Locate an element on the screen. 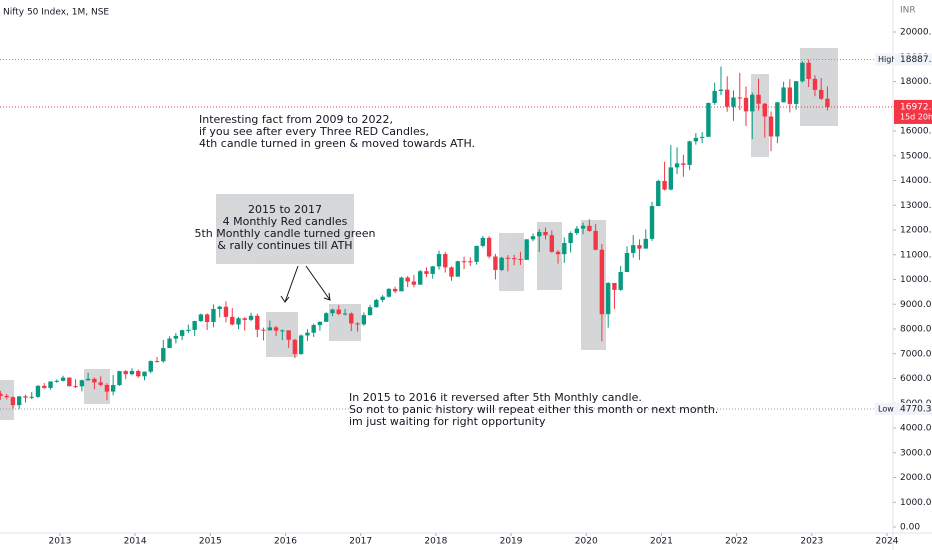 This screenshot has height=550, width=932. x-tick-label: 2015 is located at coordinates (210, 542).